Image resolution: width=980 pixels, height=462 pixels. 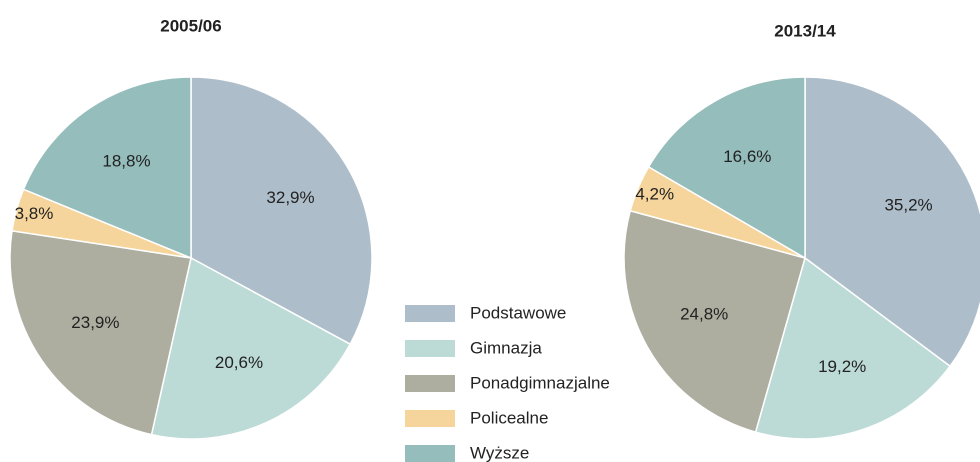 What do you see at coordinates (290, 197) in the screenshot?
I see `value-label: 32,9%` at bounding box center [290, 197].